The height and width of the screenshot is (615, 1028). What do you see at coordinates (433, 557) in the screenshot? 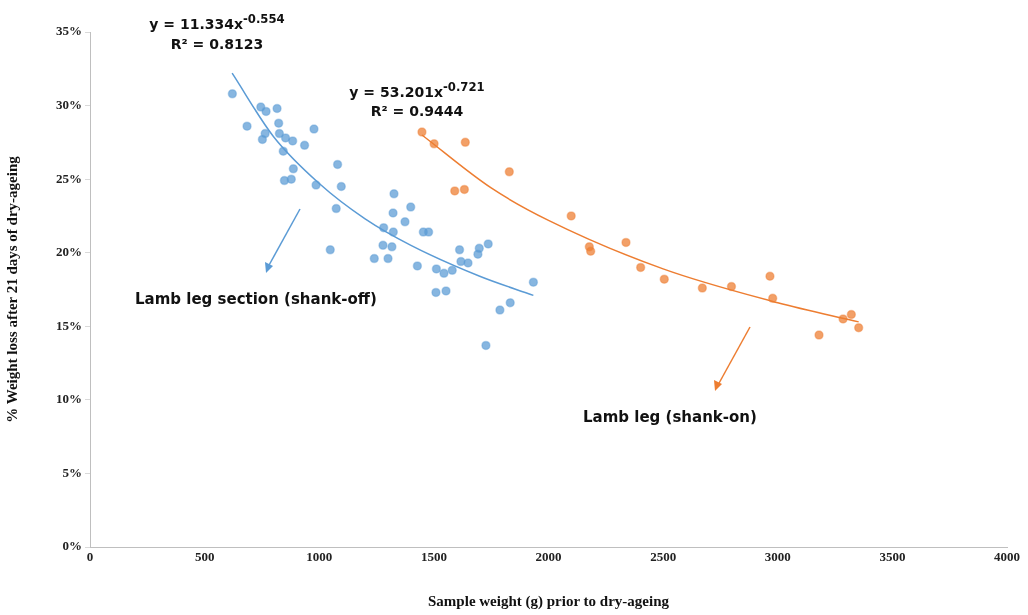
I see `x-tick-label: 1500` at bounding box center [433, 557].